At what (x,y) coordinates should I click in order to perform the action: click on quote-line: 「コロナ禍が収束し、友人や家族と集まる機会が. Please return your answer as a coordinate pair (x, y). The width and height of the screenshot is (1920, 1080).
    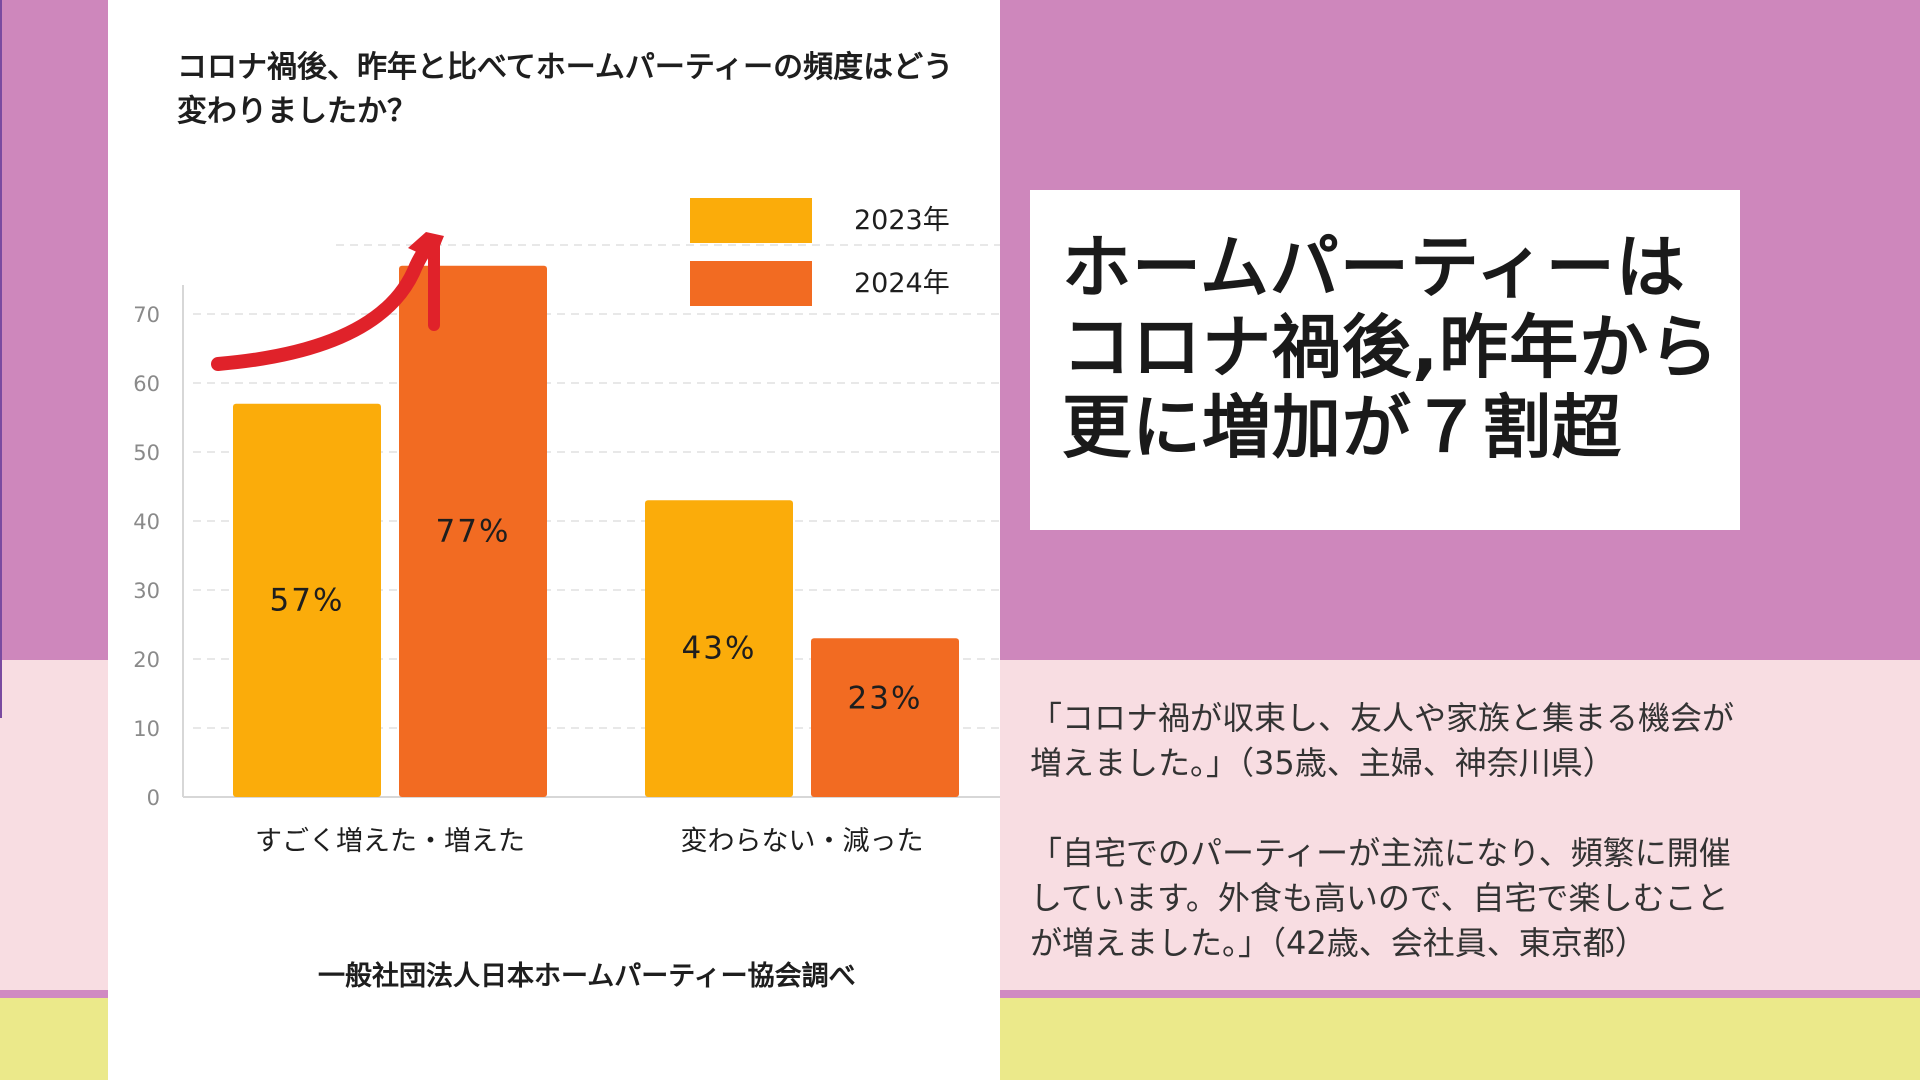
    Looking at the image, I should click on (1382, 718).